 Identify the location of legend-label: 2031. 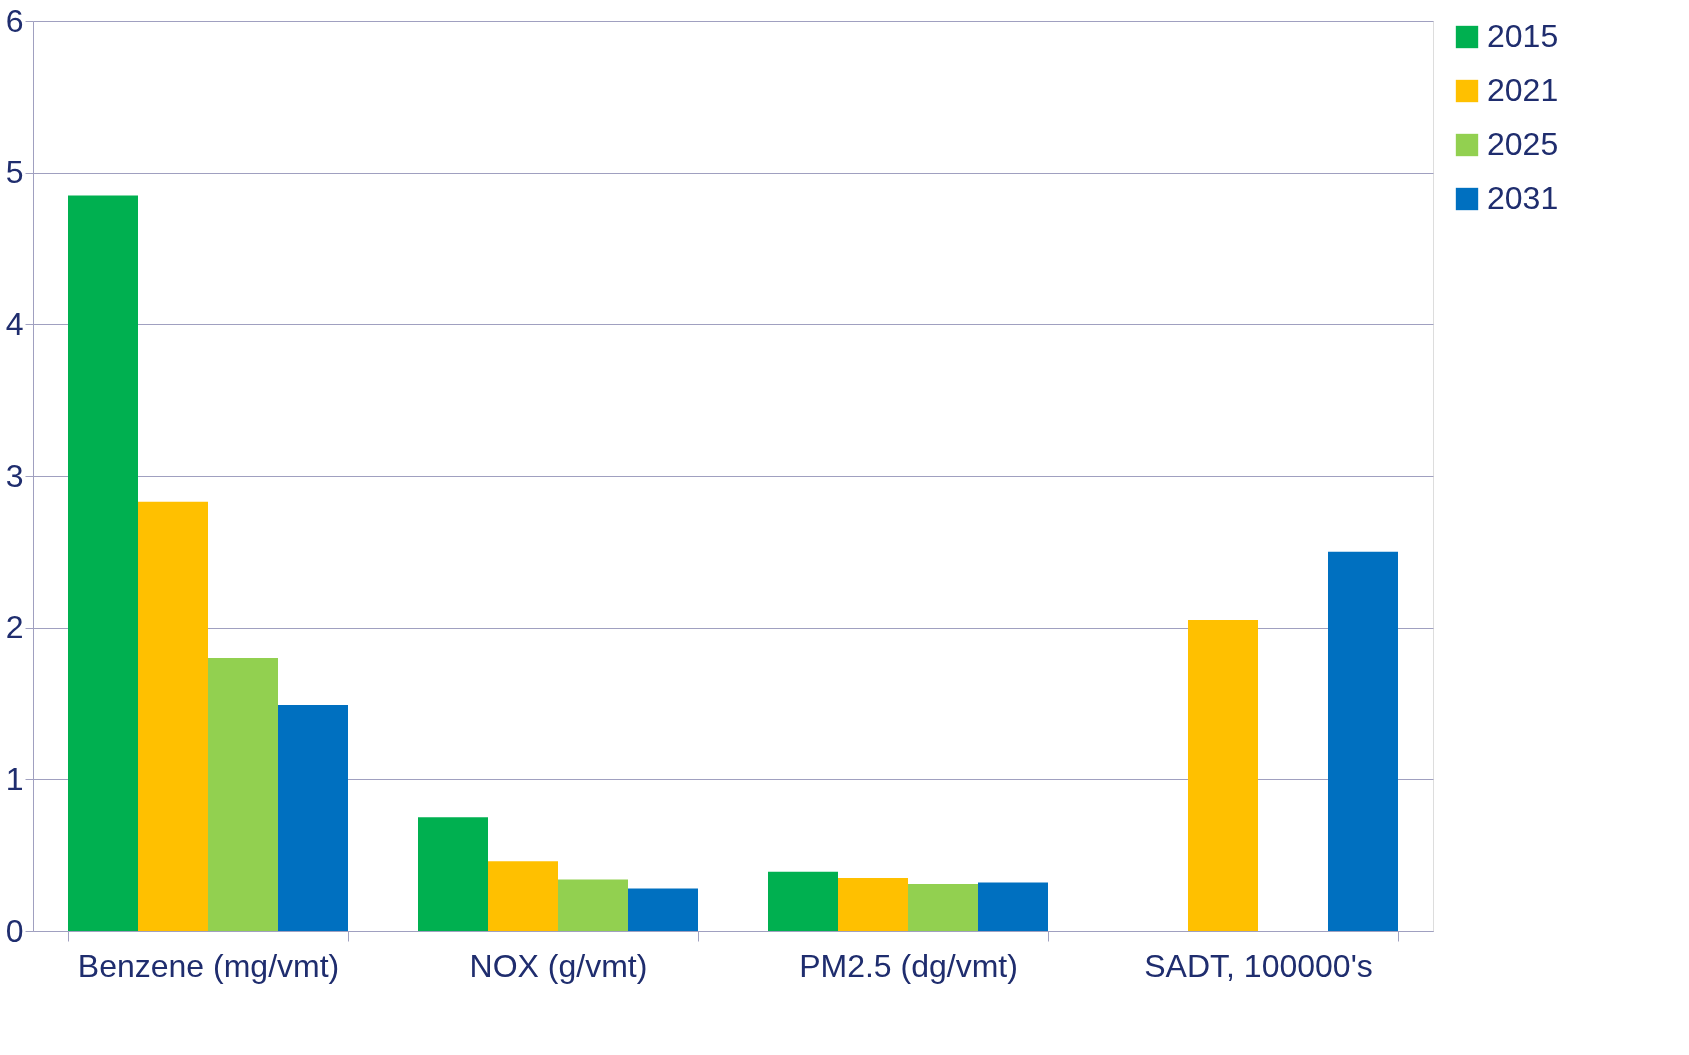
(1523, 198).